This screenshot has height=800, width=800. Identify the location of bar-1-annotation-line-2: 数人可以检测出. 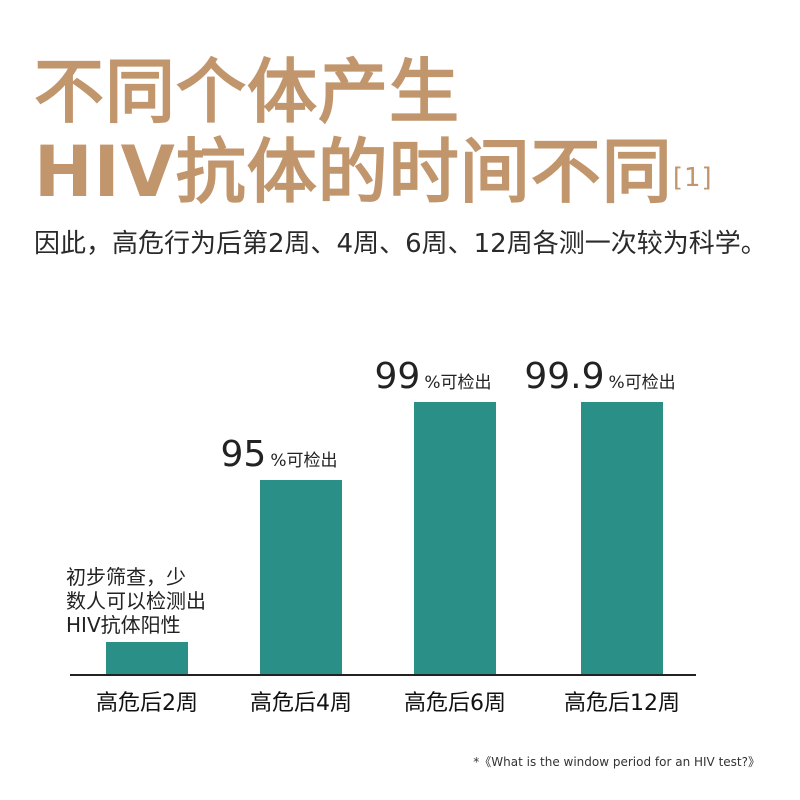
(136, 601).